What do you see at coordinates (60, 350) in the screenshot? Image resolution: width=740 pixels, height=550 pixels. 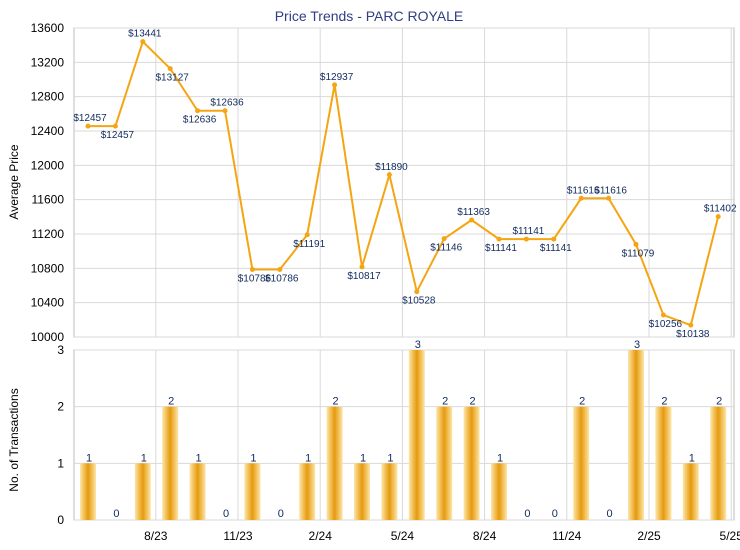 I see `transactions-tick-label: 3` at bounding box center [60, 350].